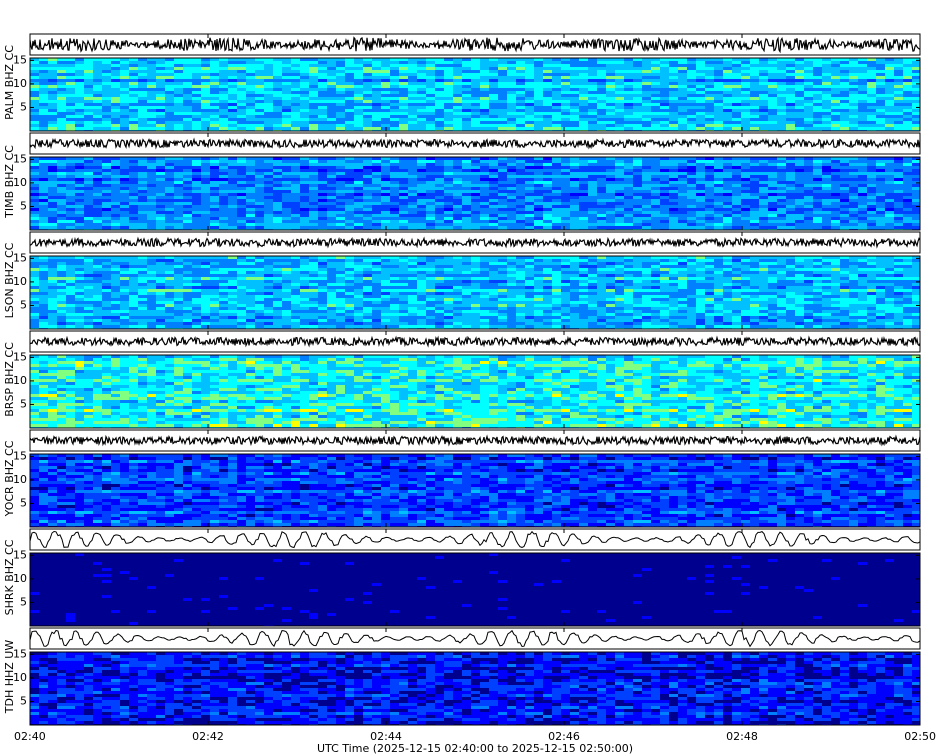  I want to click on spectrogram-frame, so click(475, 292).